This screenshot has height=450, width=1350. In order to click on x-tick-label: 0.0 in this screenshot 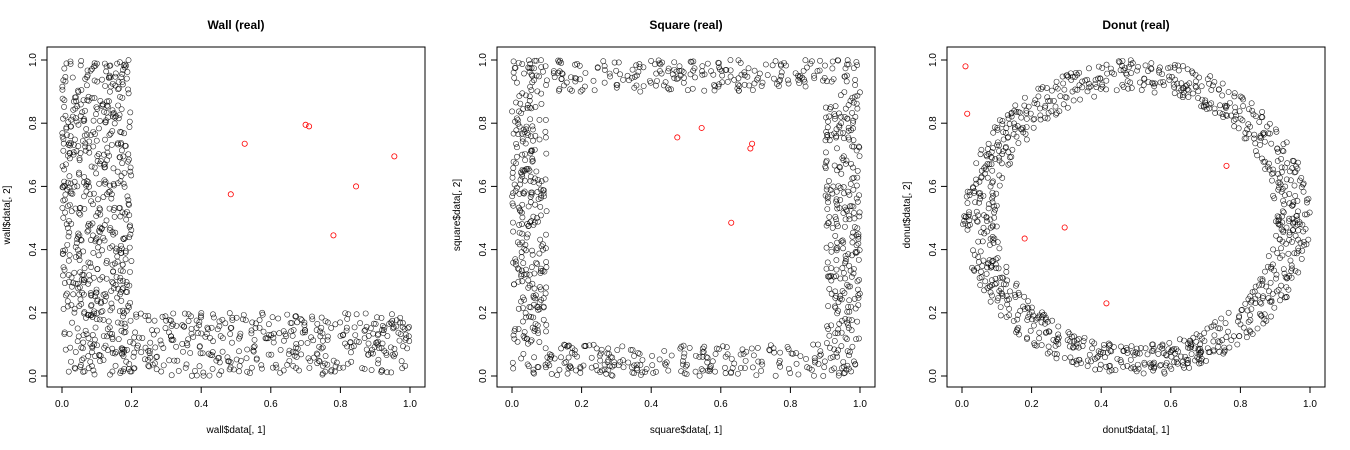, I will do `click(962, 404)`.